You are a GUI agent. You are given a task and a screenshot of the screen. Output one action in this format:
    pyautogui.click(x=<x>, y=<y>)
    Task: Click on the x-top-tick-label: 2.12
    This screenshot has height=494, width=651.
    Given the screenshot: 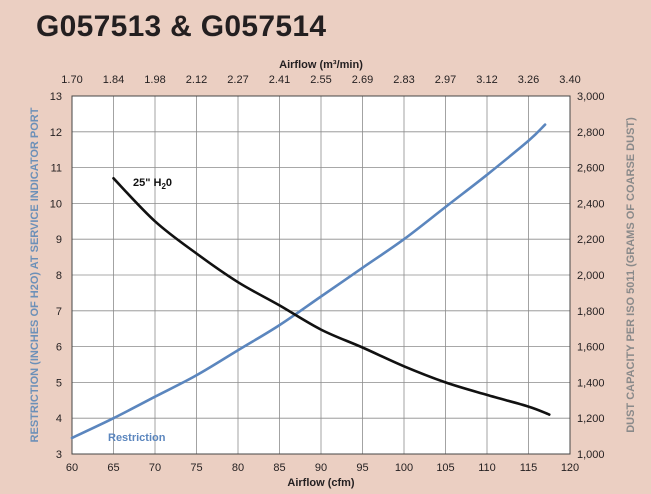 What is the action you would take?
    pyautogui.click(x=196, y=80)
    